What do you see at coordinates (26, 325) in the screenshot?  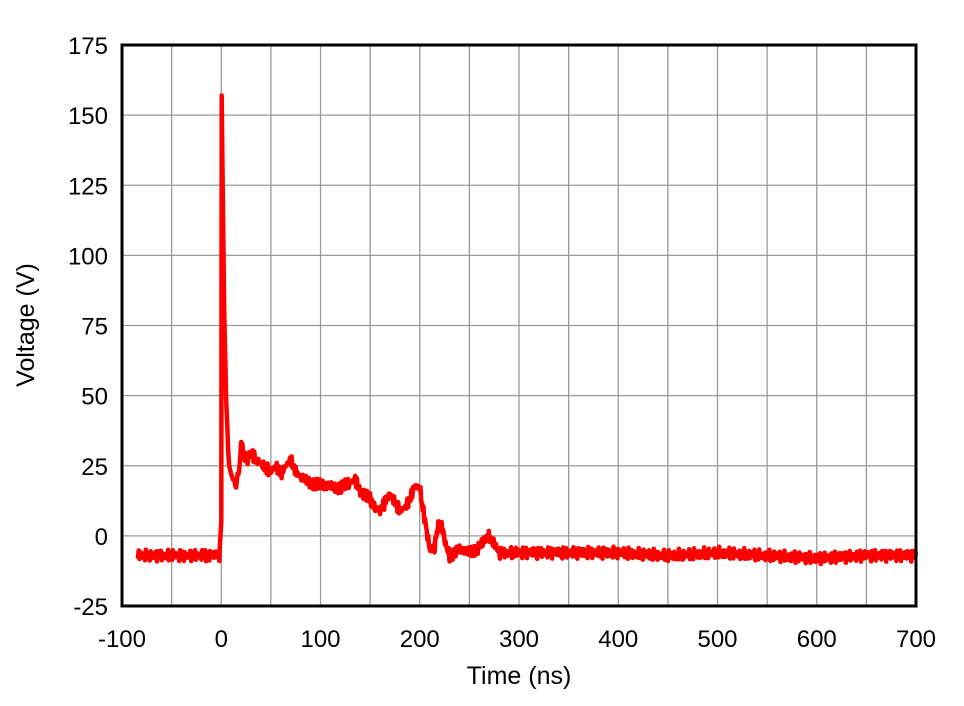 I see `y-axis-label: Voltage (V)` at bounding box center [26, 325].